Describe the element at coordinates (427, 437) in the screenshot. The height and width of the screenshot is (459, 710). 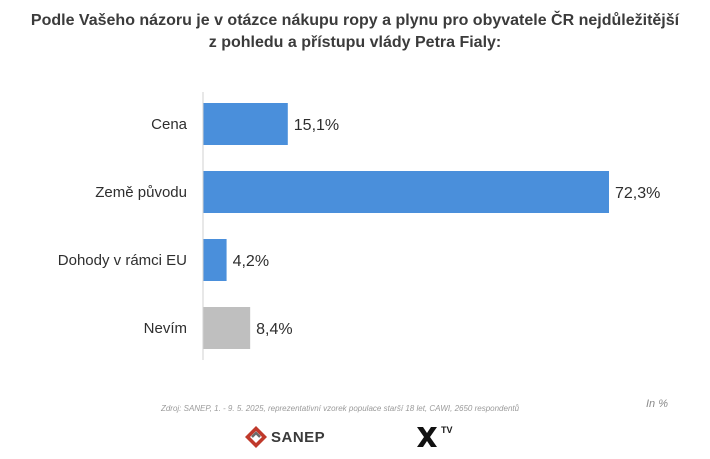
I see `x-logo-icon` at that location.